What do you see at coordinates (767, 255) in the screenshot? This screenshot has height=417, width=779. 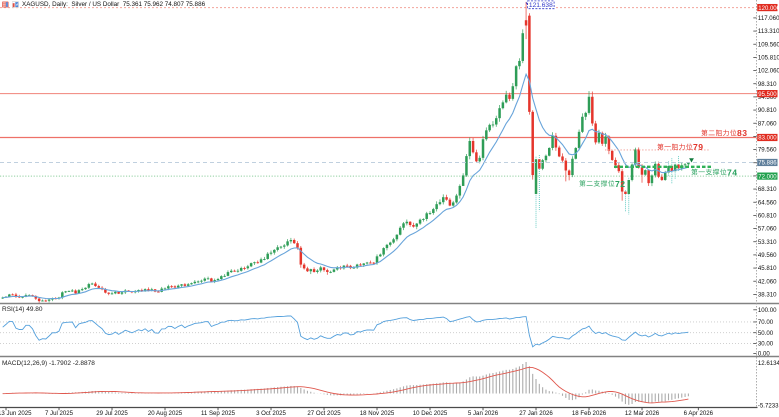 I see `price-axis-label: 49.560` at bounding box center [767, 255].